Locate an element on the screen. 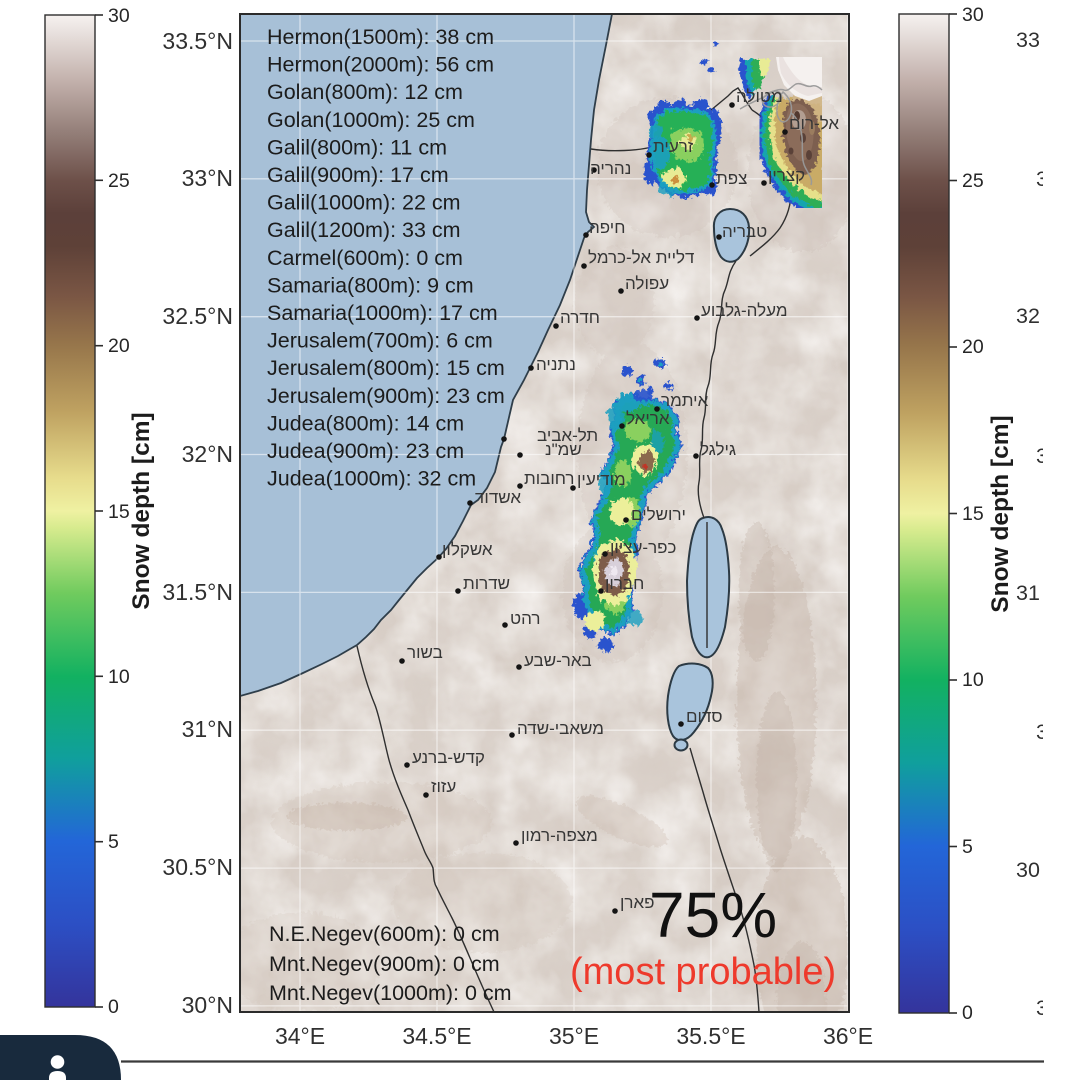 The width and height of the screenshot is (1080, 1080). svg-text: Hermon(1500m): 38 cm is located at coordinates (380, 37).